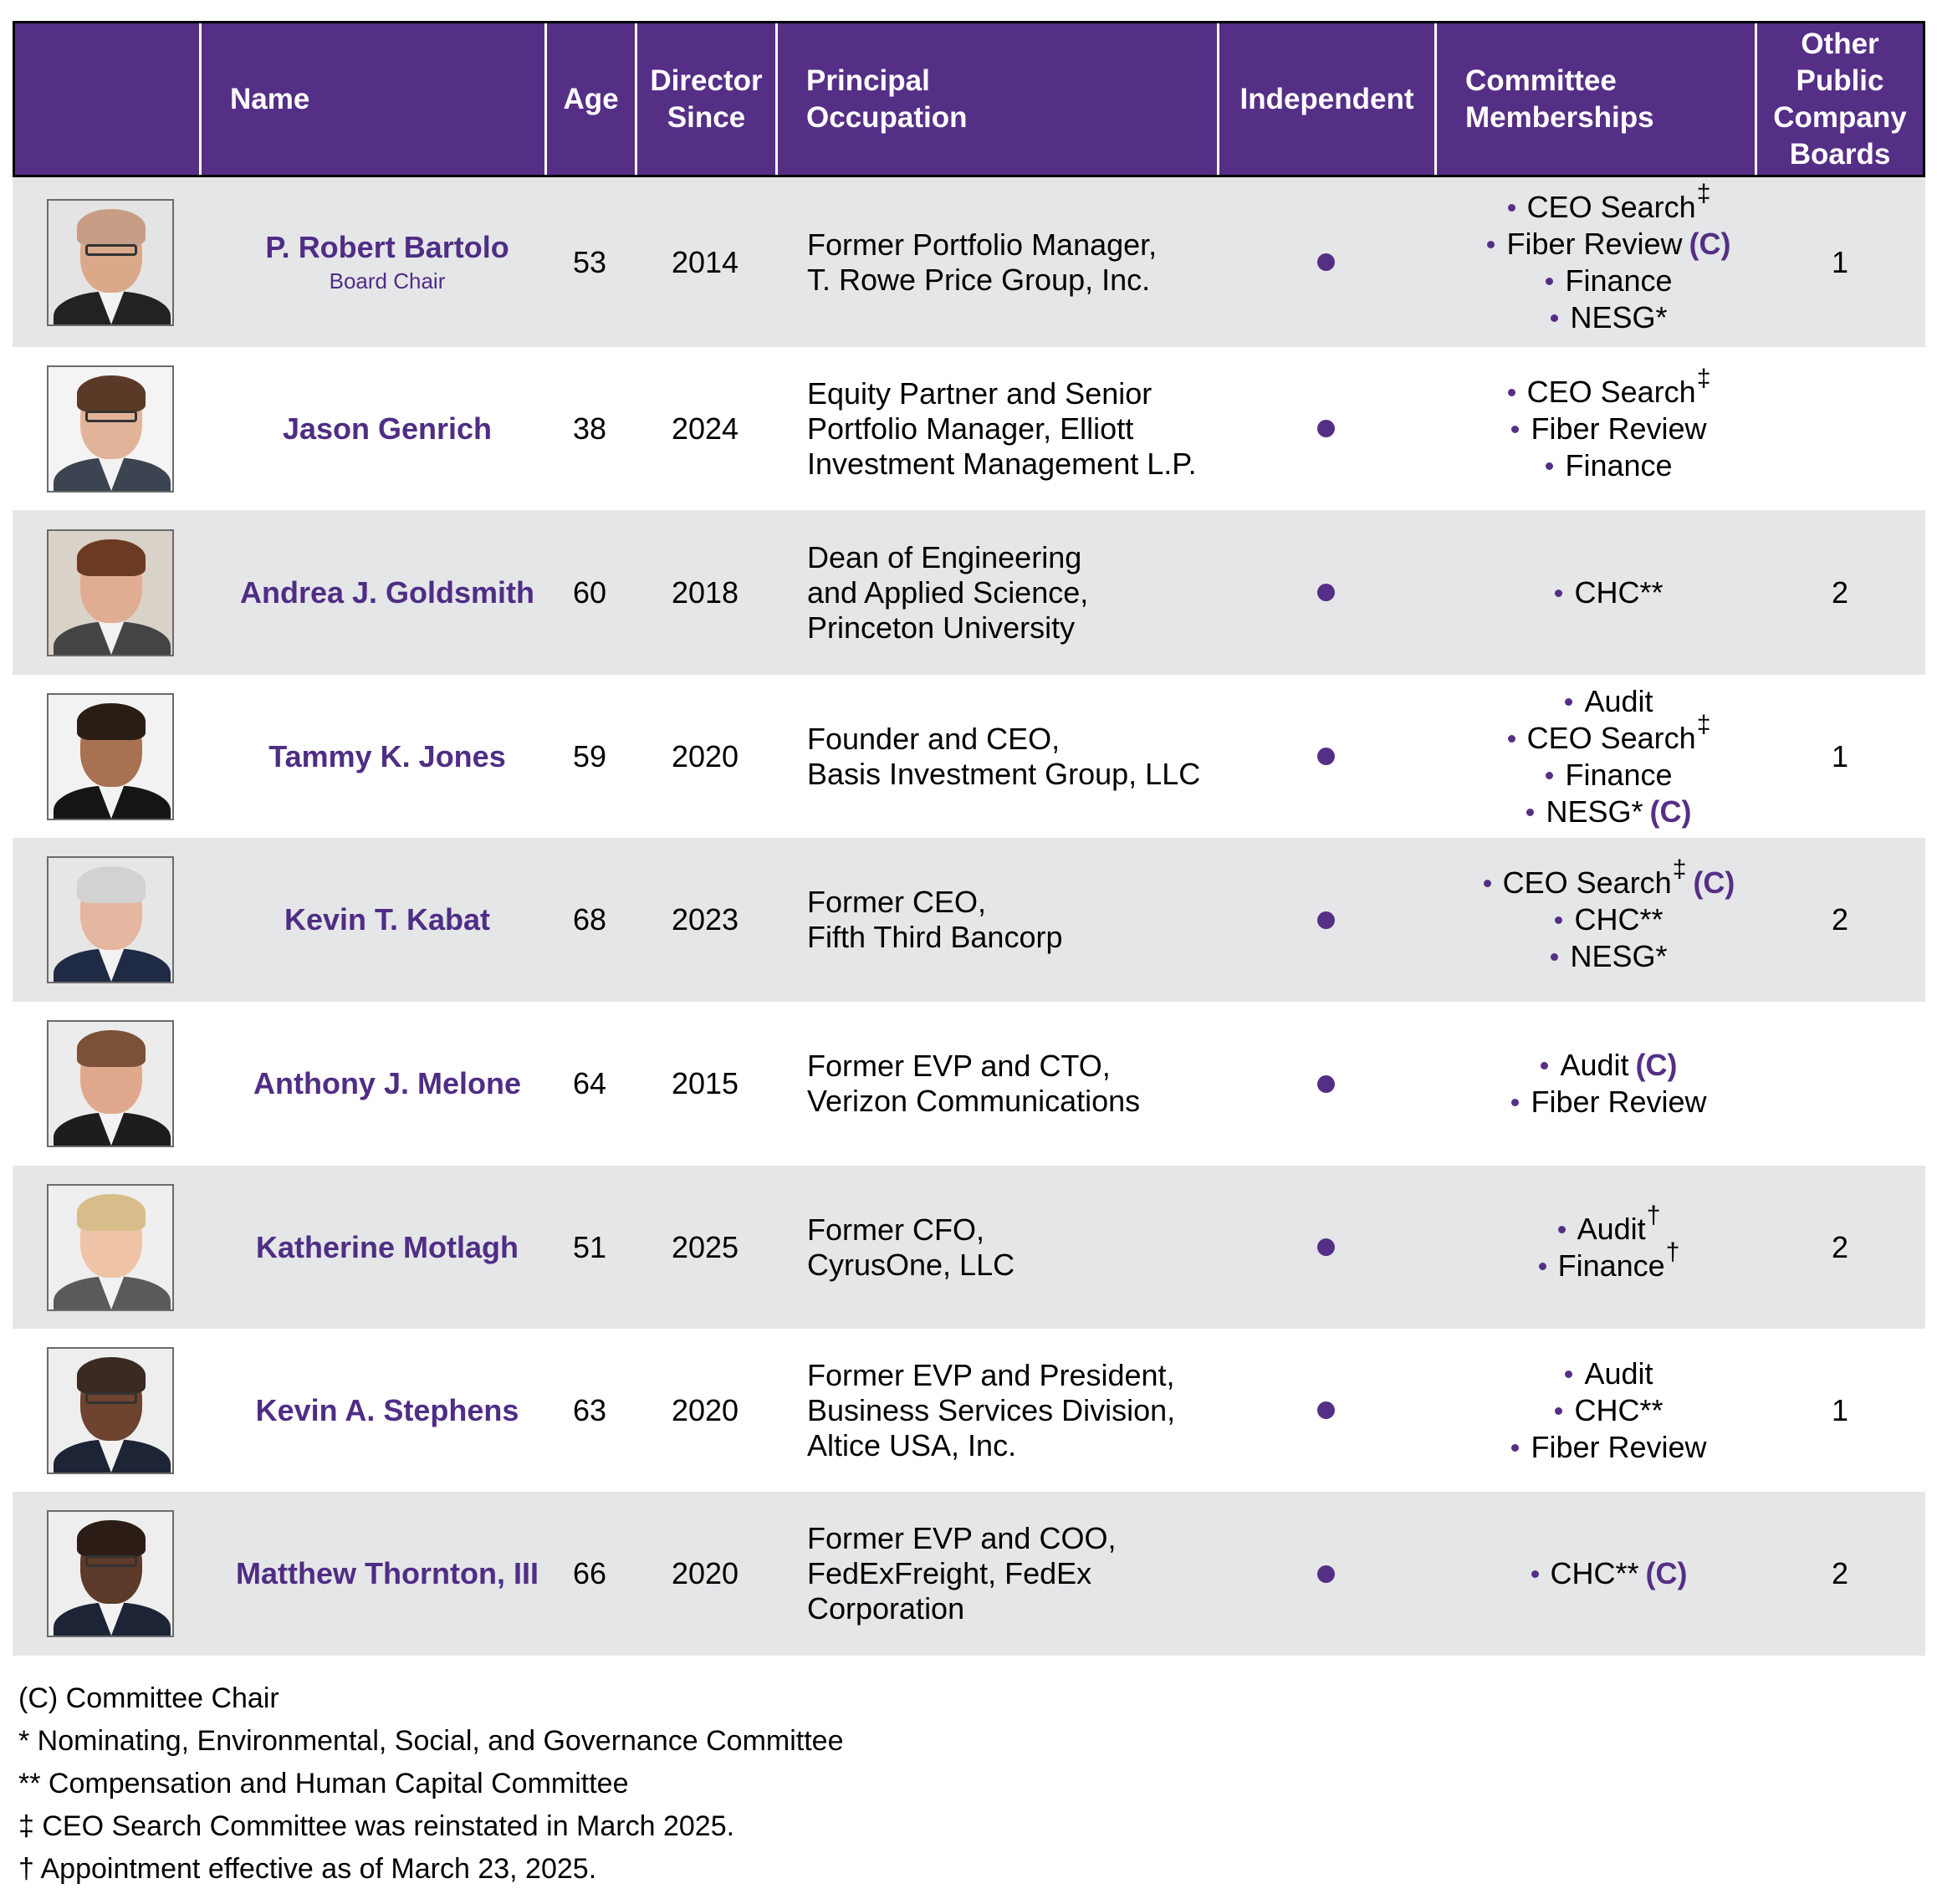  What do you see at coordinates (705, 919) in the screenshot?
I see `director-since-cell: 2023` at bounding box center [705, 919].